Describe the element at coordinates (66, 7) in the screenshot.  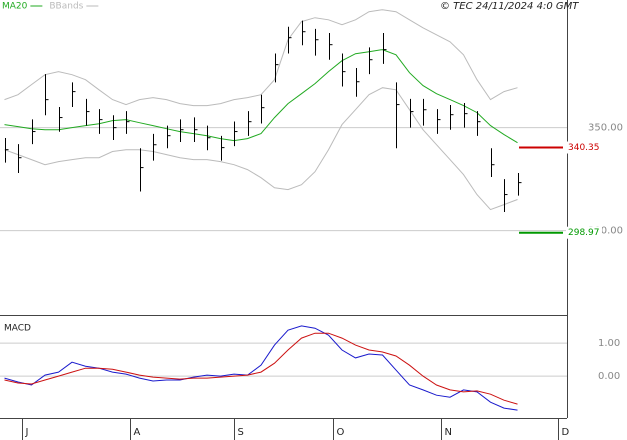
I see `legend-label: BBands` at that location.